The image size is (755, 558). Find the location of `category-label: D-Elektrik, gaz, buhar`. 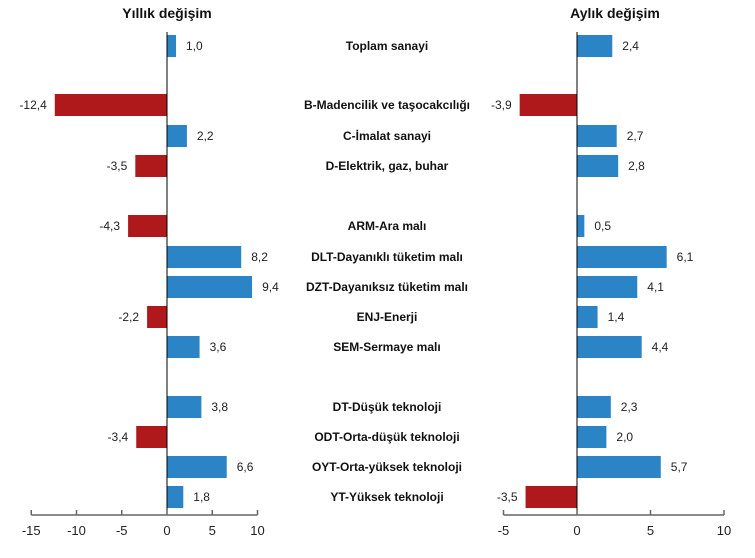

category-label: D-Elektrik, gaz, buhar is located at coordinates (387, 166).